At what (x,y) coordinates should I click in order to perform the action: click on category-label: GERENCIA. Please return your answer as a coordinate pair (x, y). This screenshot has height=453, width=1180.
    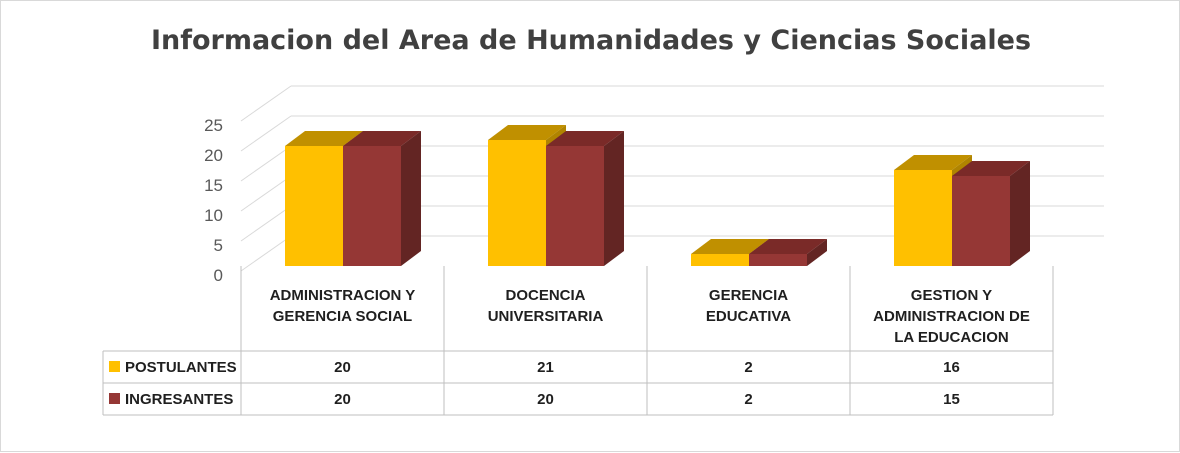
    Looking at the image, I should click on (748, 295).